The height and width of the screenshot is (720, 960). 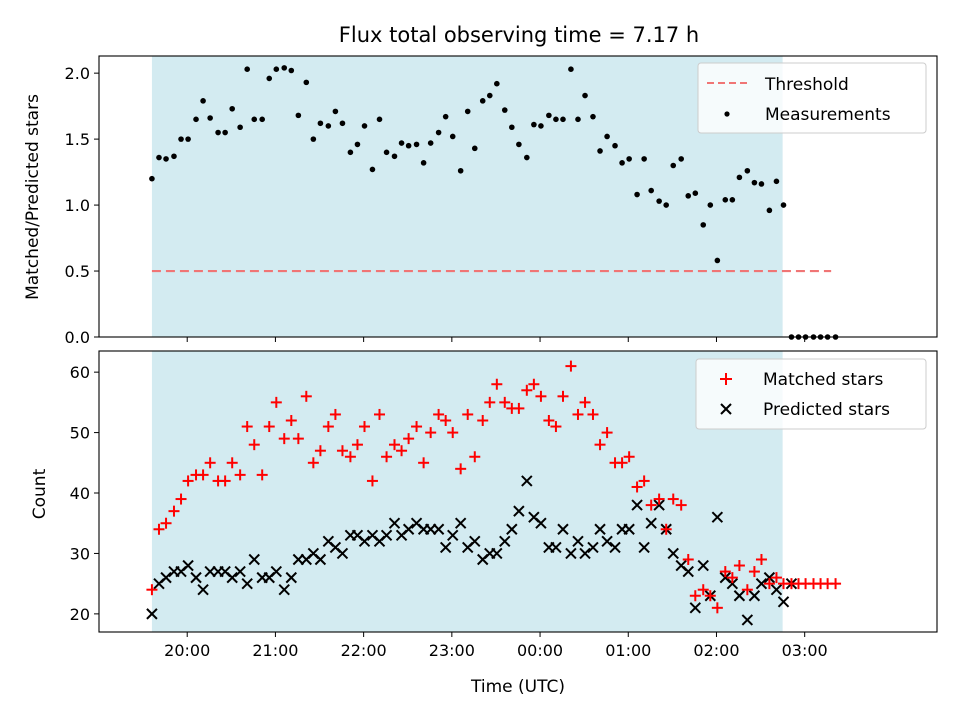 What do you see at coordinates (77, 205) in the screenshot?
I see `y-tick-label: 1.0` at bounding box center [77, 205].